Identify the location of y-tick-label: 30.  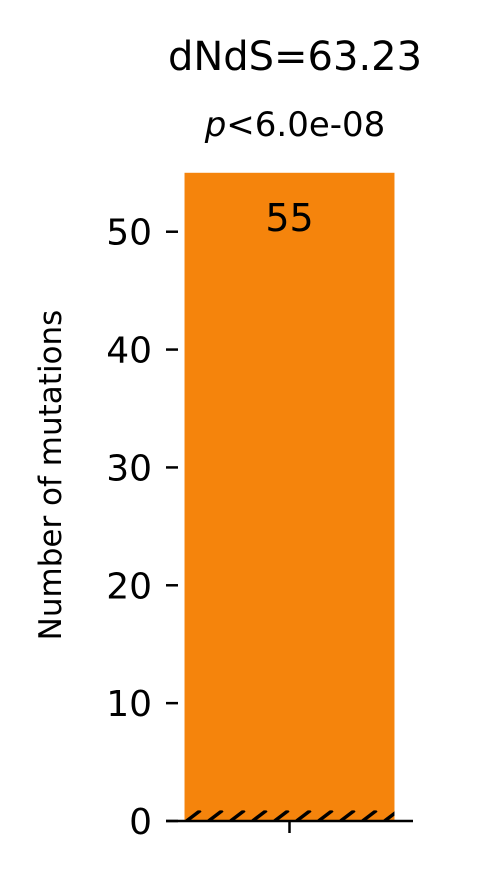
(129, 468).